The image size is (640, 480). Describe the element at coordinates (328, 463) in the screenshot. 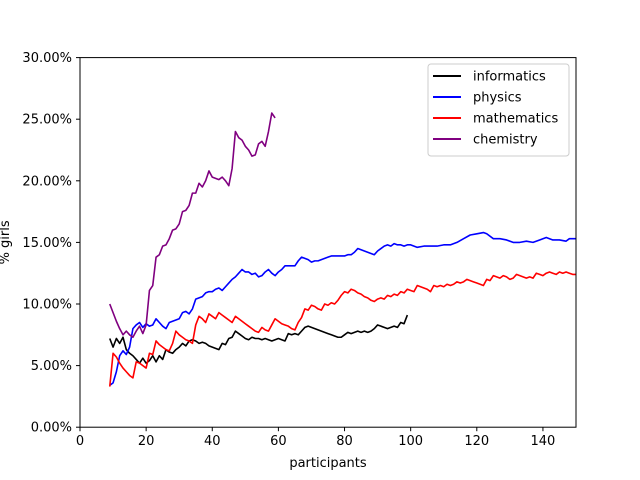

I see `x-axis-label: participants` at that location.